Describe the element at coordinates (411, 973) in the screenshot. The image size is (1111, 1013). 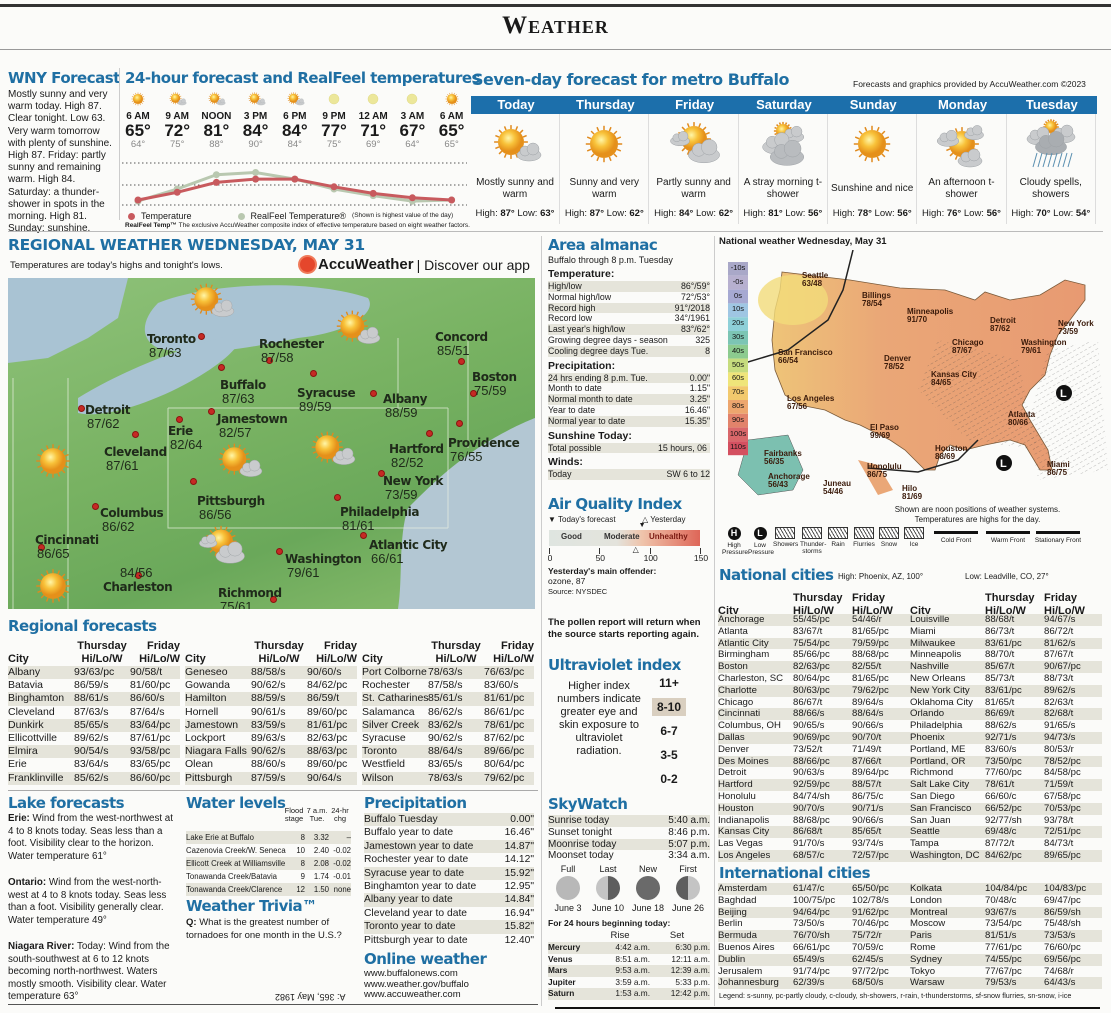
I see `online-weather-link: www.buffalonews.com` at that location.